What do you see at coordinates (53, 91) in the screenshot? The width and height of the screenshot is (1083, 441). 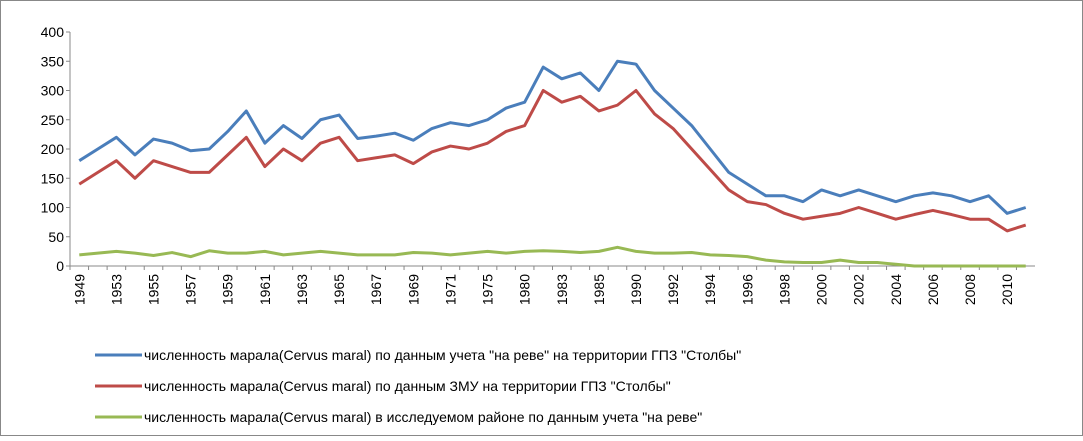 I see `y-tick-label: 300` at bounding box center [53, 91].